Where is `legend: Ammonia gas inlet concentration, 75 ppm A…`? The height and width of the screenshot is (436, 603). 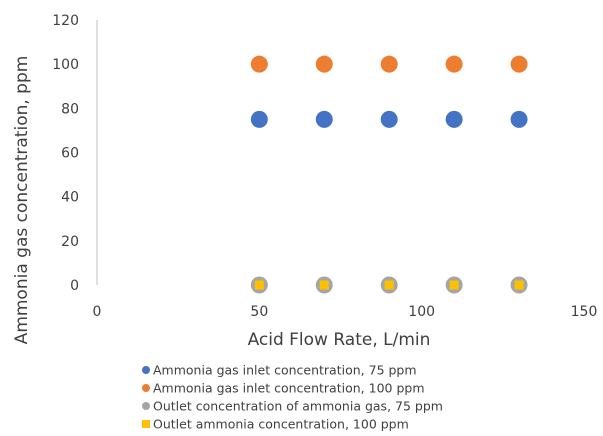
legend: Ammonia gas inlet concentration, 75 ppm A… is located at coordinates (292, 397).